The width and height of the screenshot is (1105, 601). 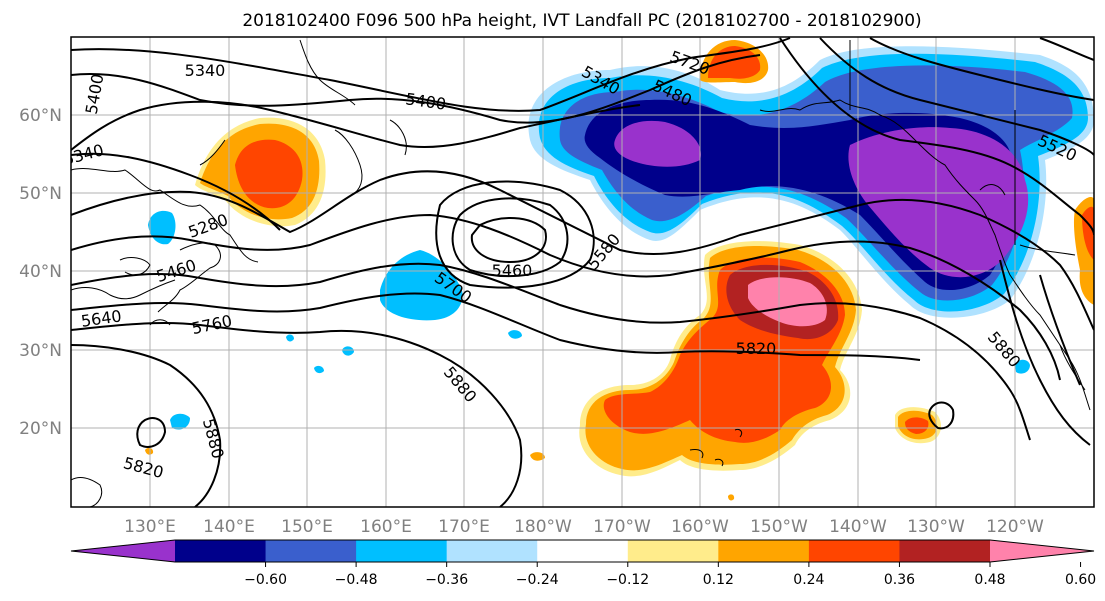 I want to click on lon-label: 130°E, so click(x=150, y=527).